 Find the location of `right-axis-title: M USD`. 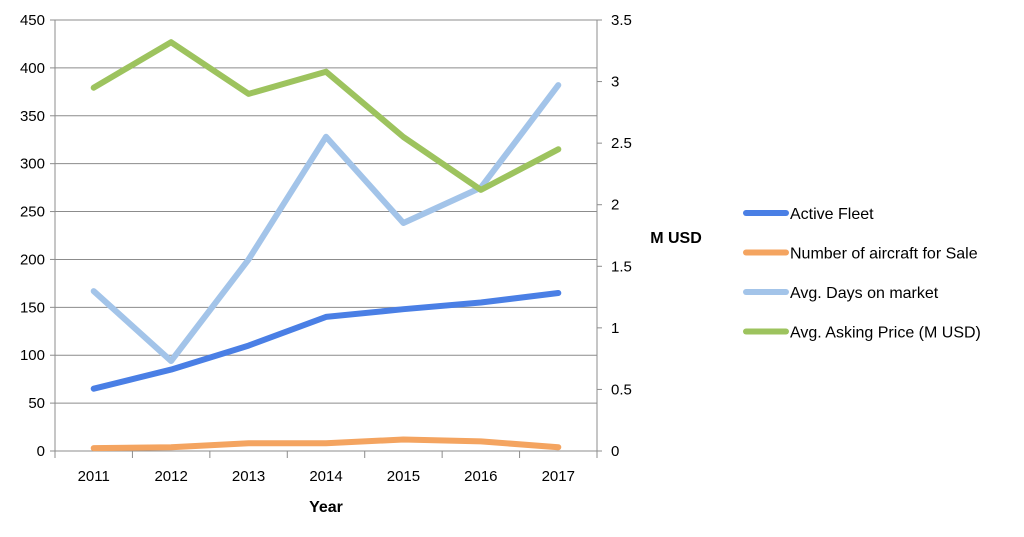

right-axis-title: M USD is located at coordinates (676, 238).